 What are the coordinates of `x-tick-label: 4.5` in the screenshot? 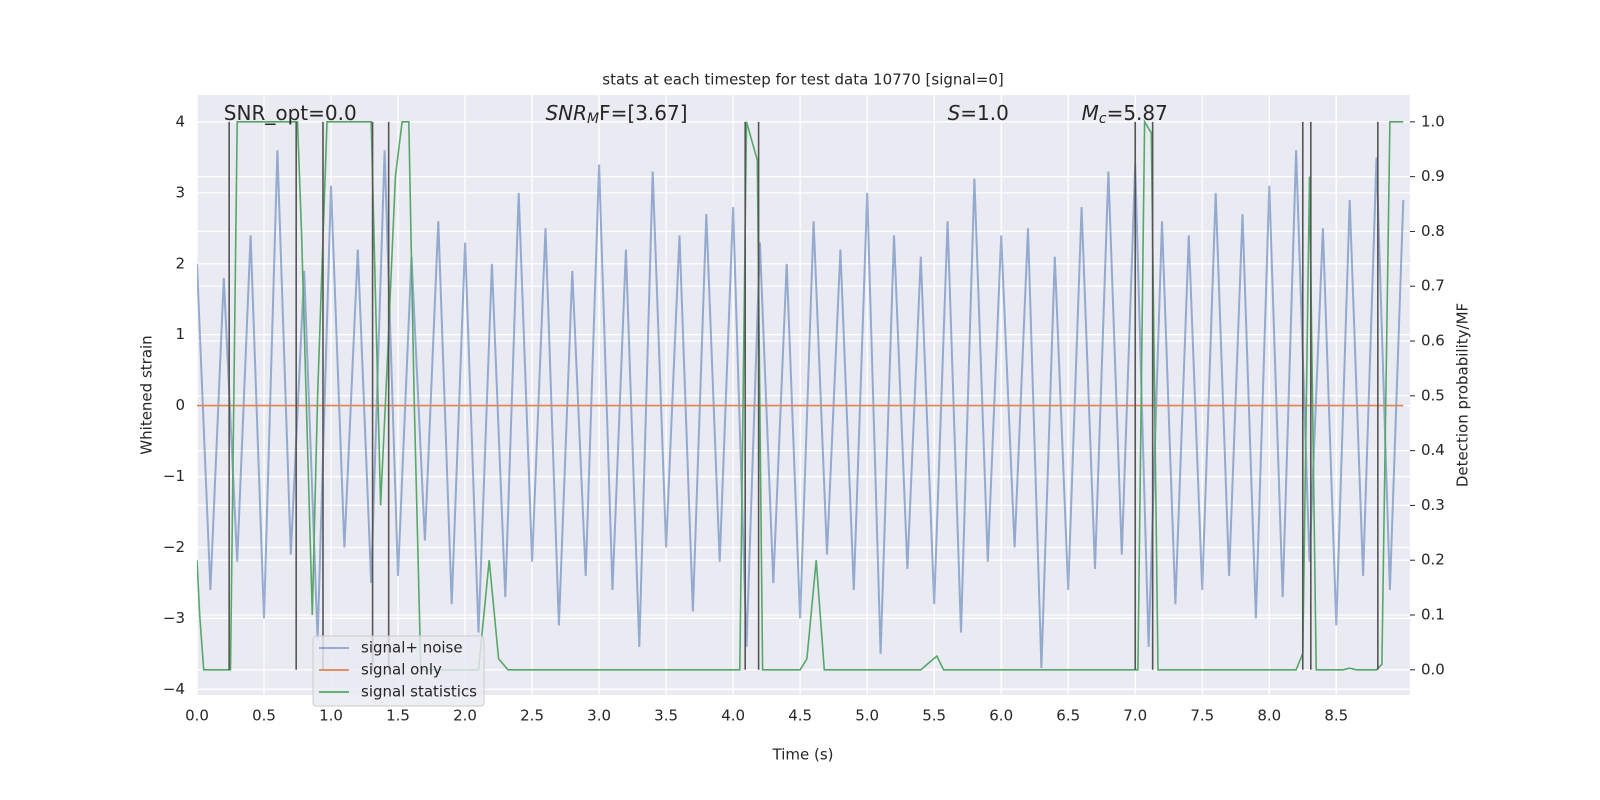 It's located at (800, 716).